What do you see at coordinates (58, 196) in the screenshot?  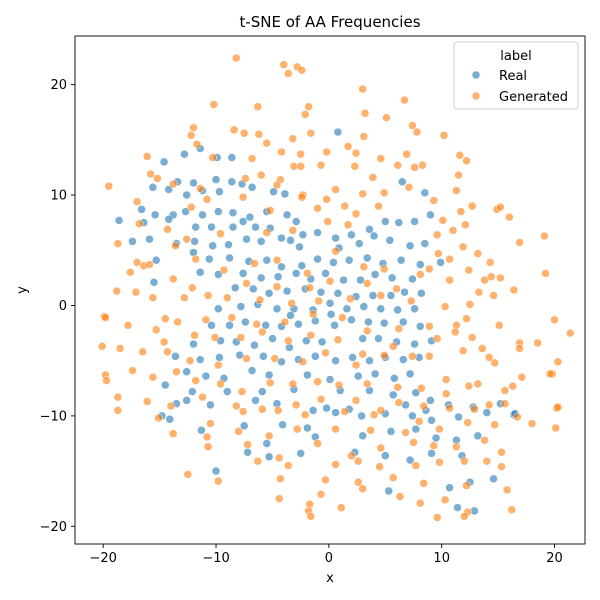 I see `y-tick-label: 10` at bounding box center [58, 196].